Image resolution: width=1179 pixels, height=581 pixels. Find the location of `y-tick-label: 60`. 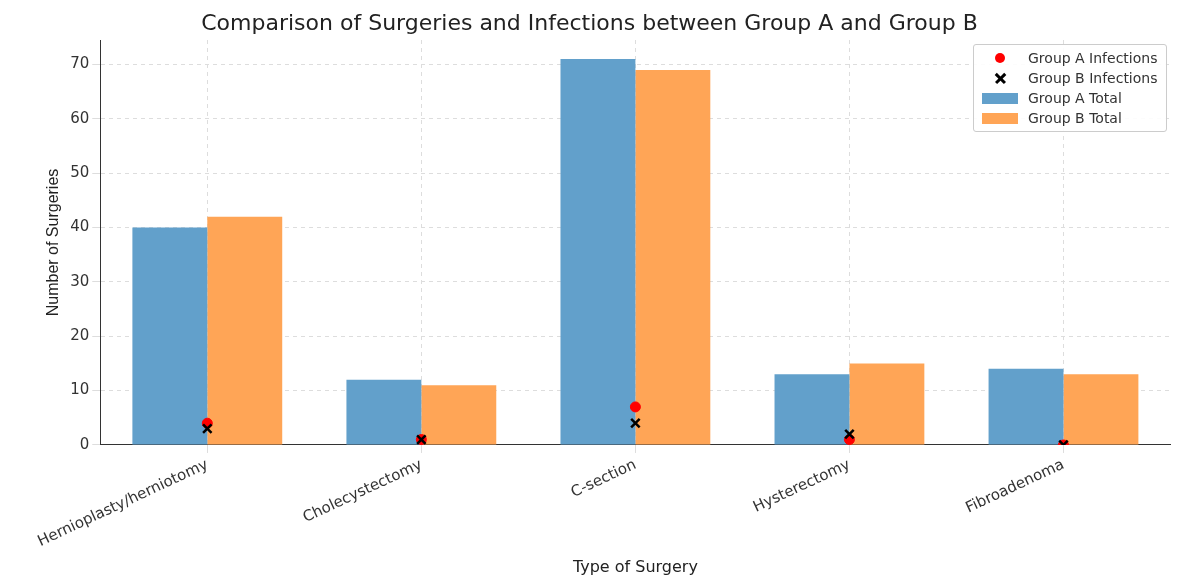

y-tick-label: 60 is located at coordinates (80, 117).